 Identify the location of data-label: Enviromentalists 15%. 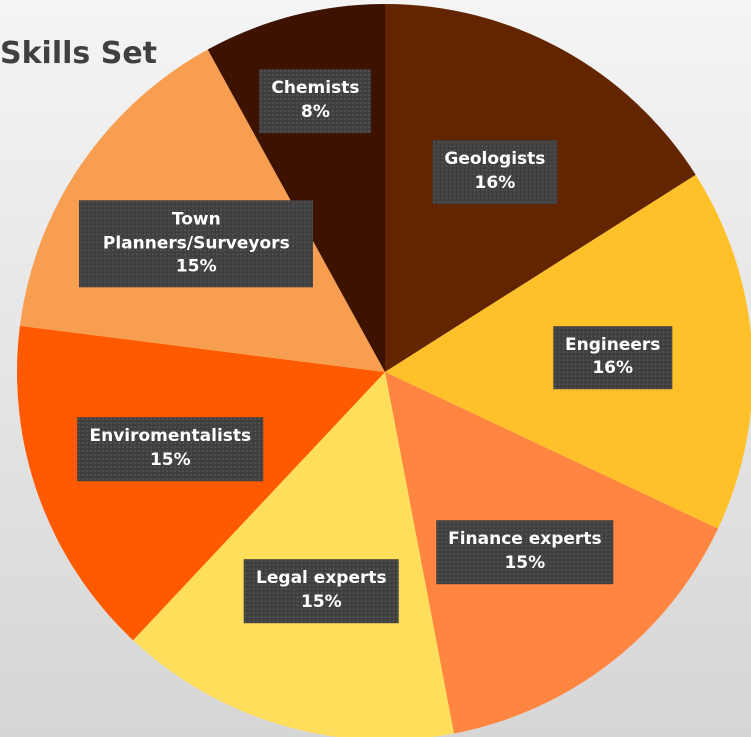
(170, 449).